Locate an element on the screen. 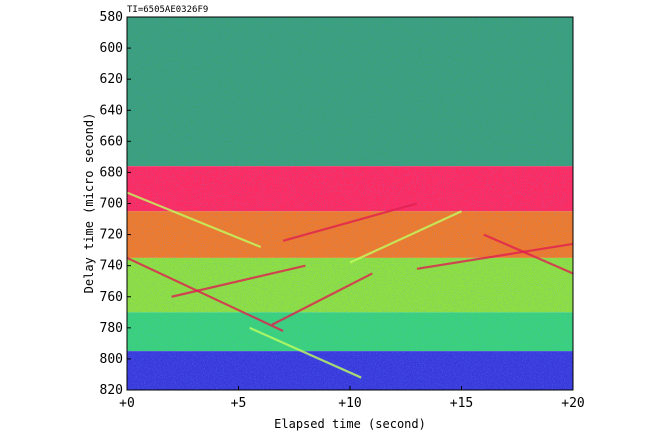 Image resolution: width=660 pixels, height=440 pixels. x-tick-label: +10 is located at coordinates (349, 403).